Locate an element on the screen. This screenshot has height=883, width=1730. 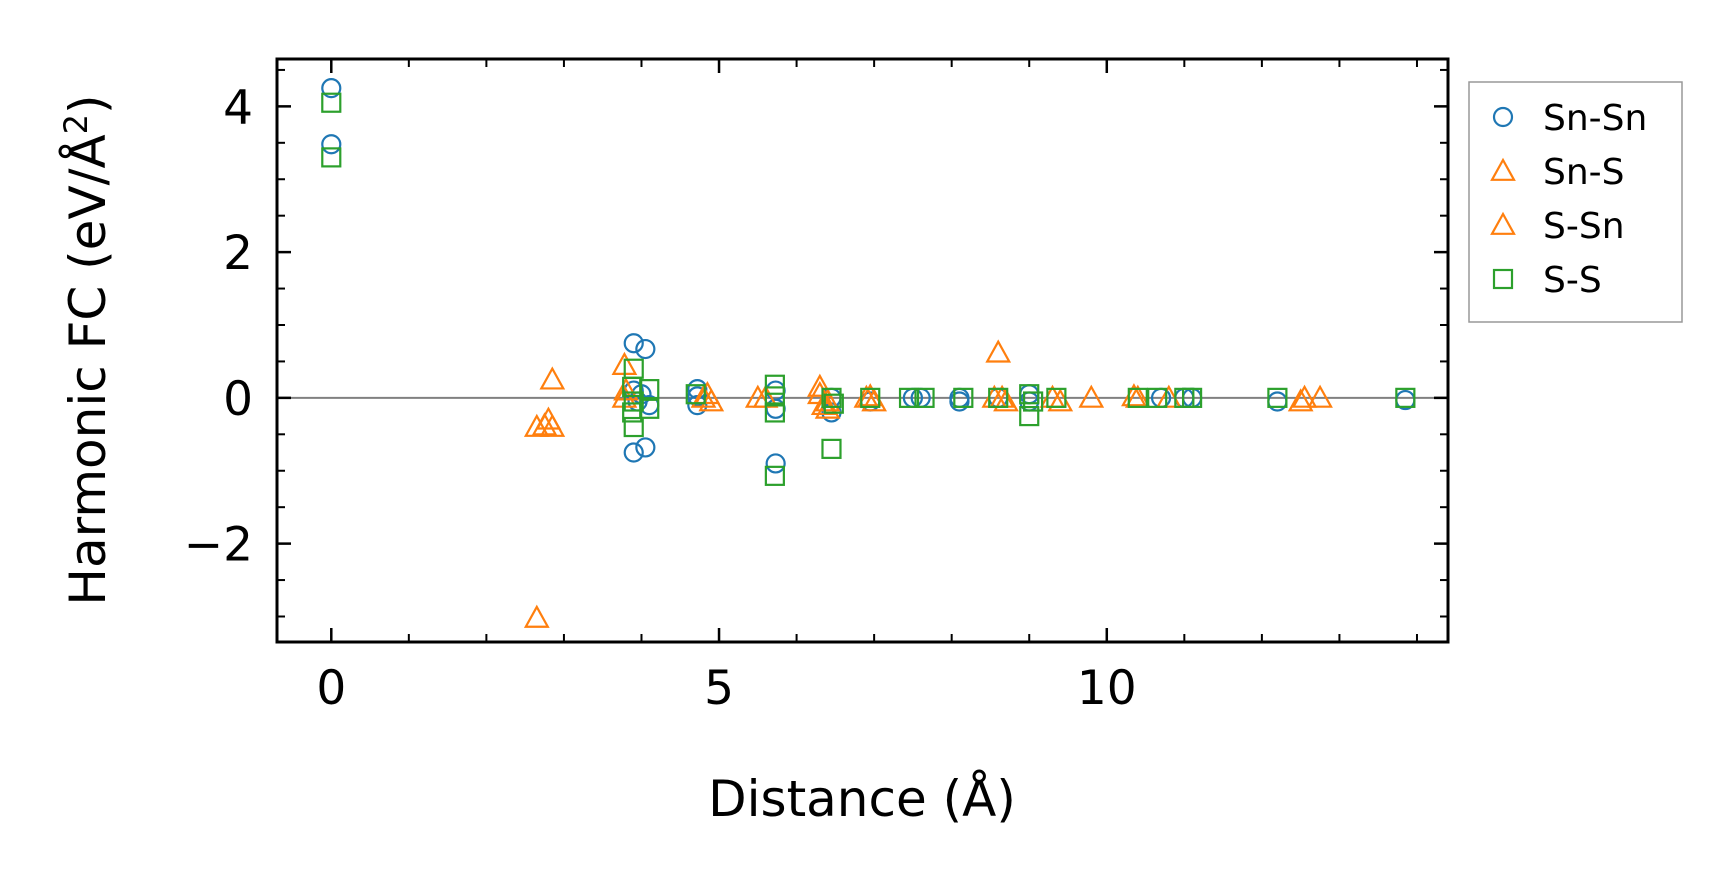
legend-label-sn-s: Sn-S is located at coordinates (1584, 172).